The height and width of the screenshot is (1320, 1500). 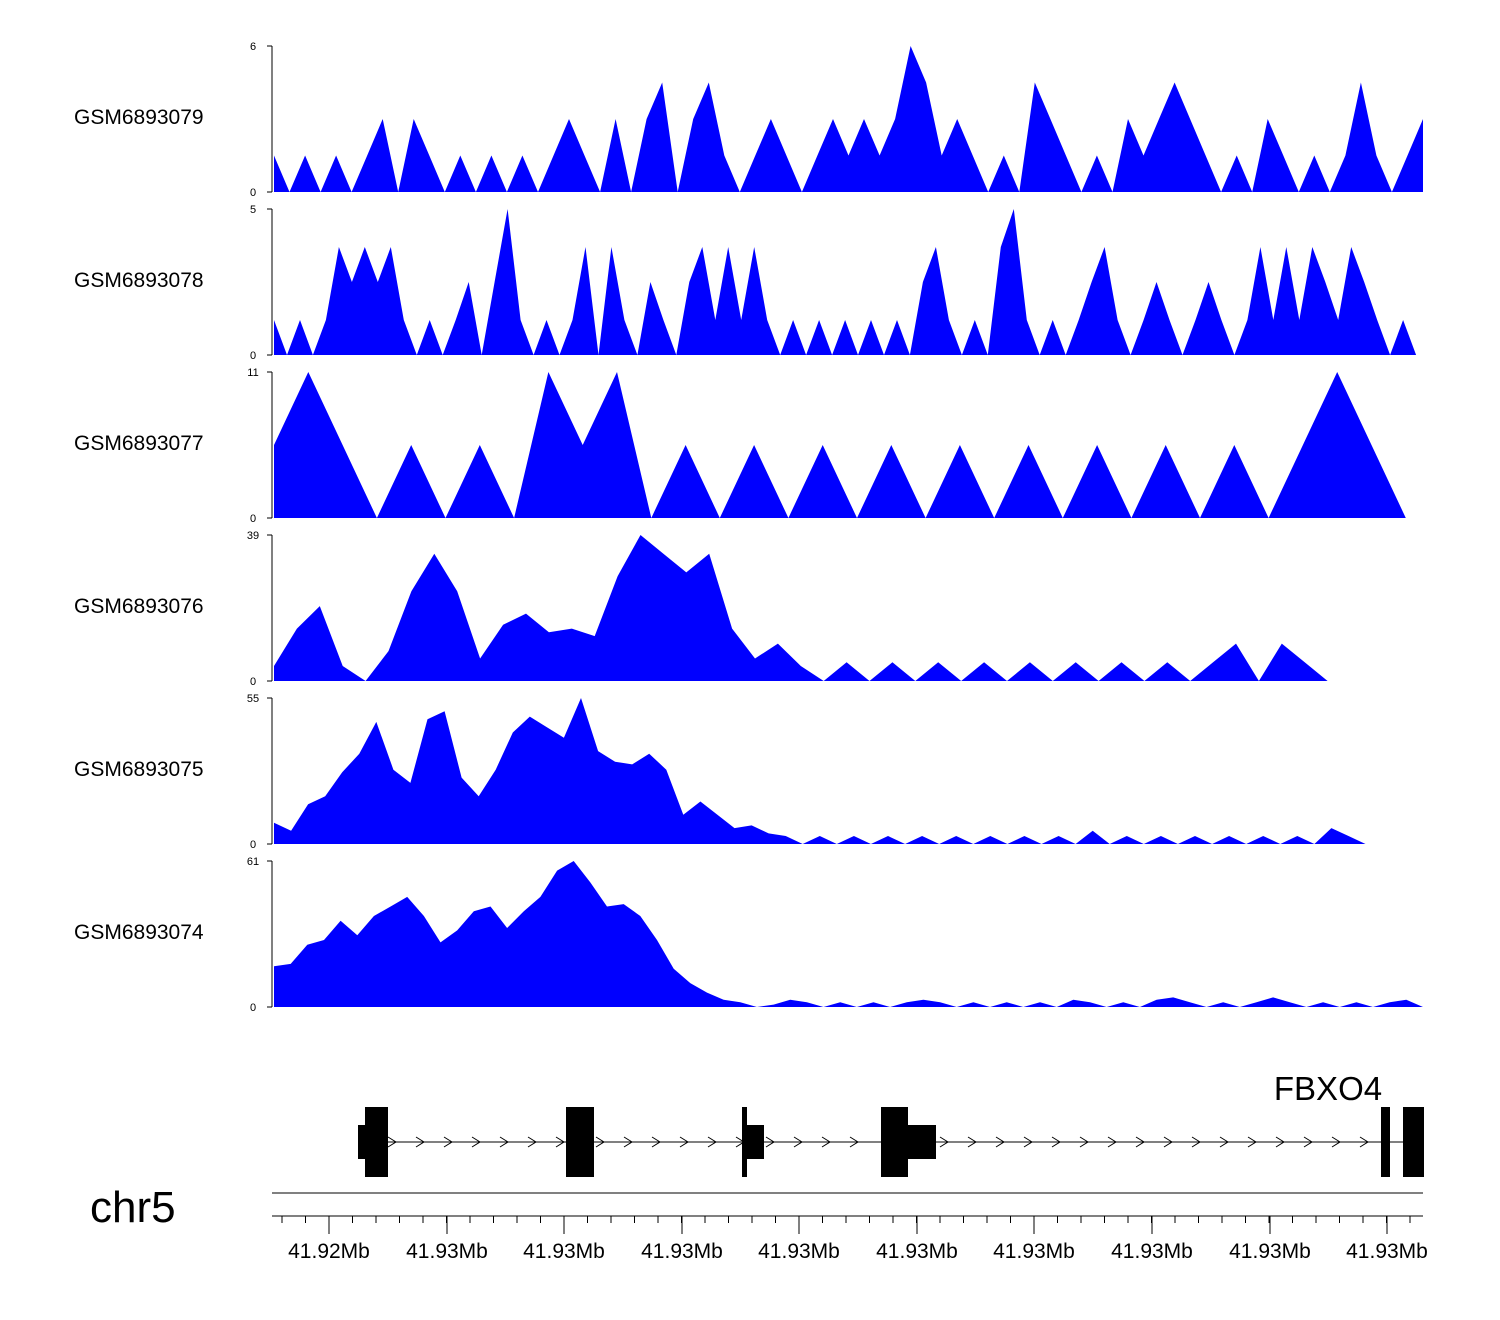 What do you see at coordinates (139, 932) in the screenshot?
I see `track-label: GSM6893074` at bounding box center [139, 932].